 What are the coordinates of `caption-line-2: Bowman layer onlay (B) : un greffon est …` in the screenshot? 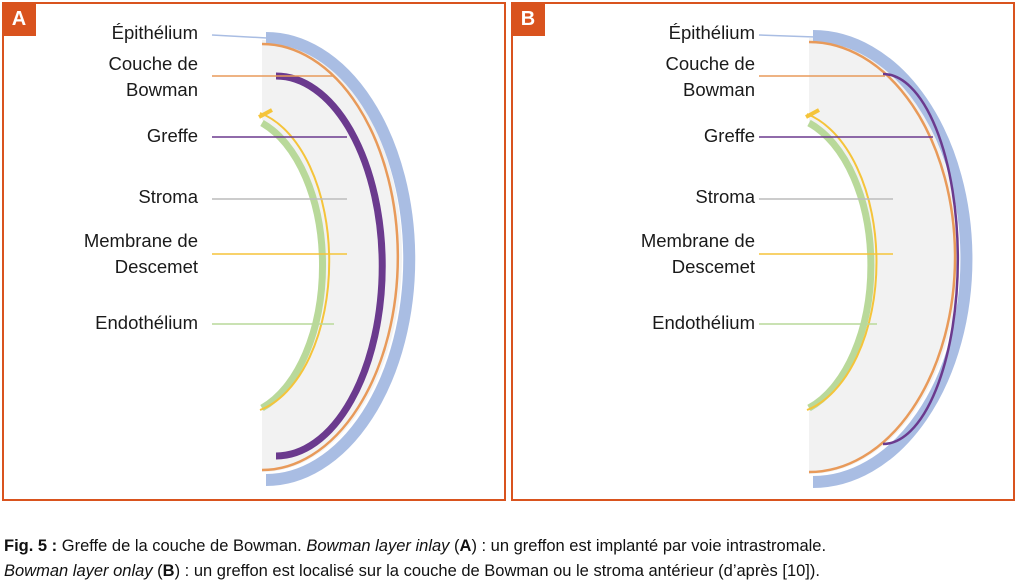 It's located at (512, 571).